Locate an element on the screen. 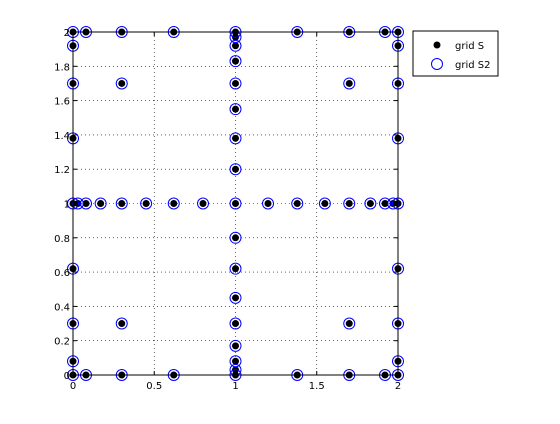 The image size is (560, 424). y-tick-label: 1.4 is located at coordinates (62, 136).